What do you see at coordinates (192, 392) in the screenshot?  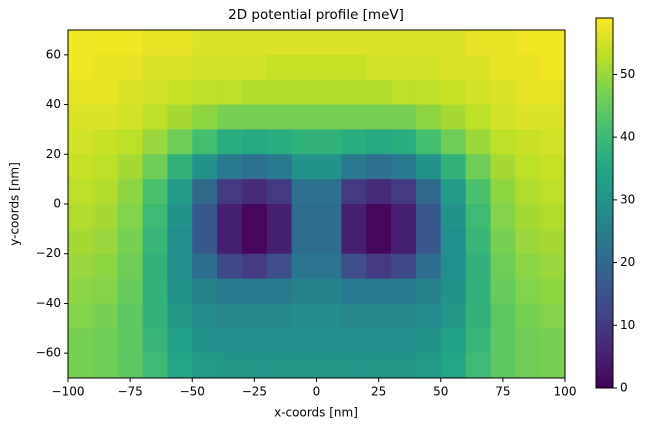 I see `x-tick-label: −50` at bounding box center [192, 392].